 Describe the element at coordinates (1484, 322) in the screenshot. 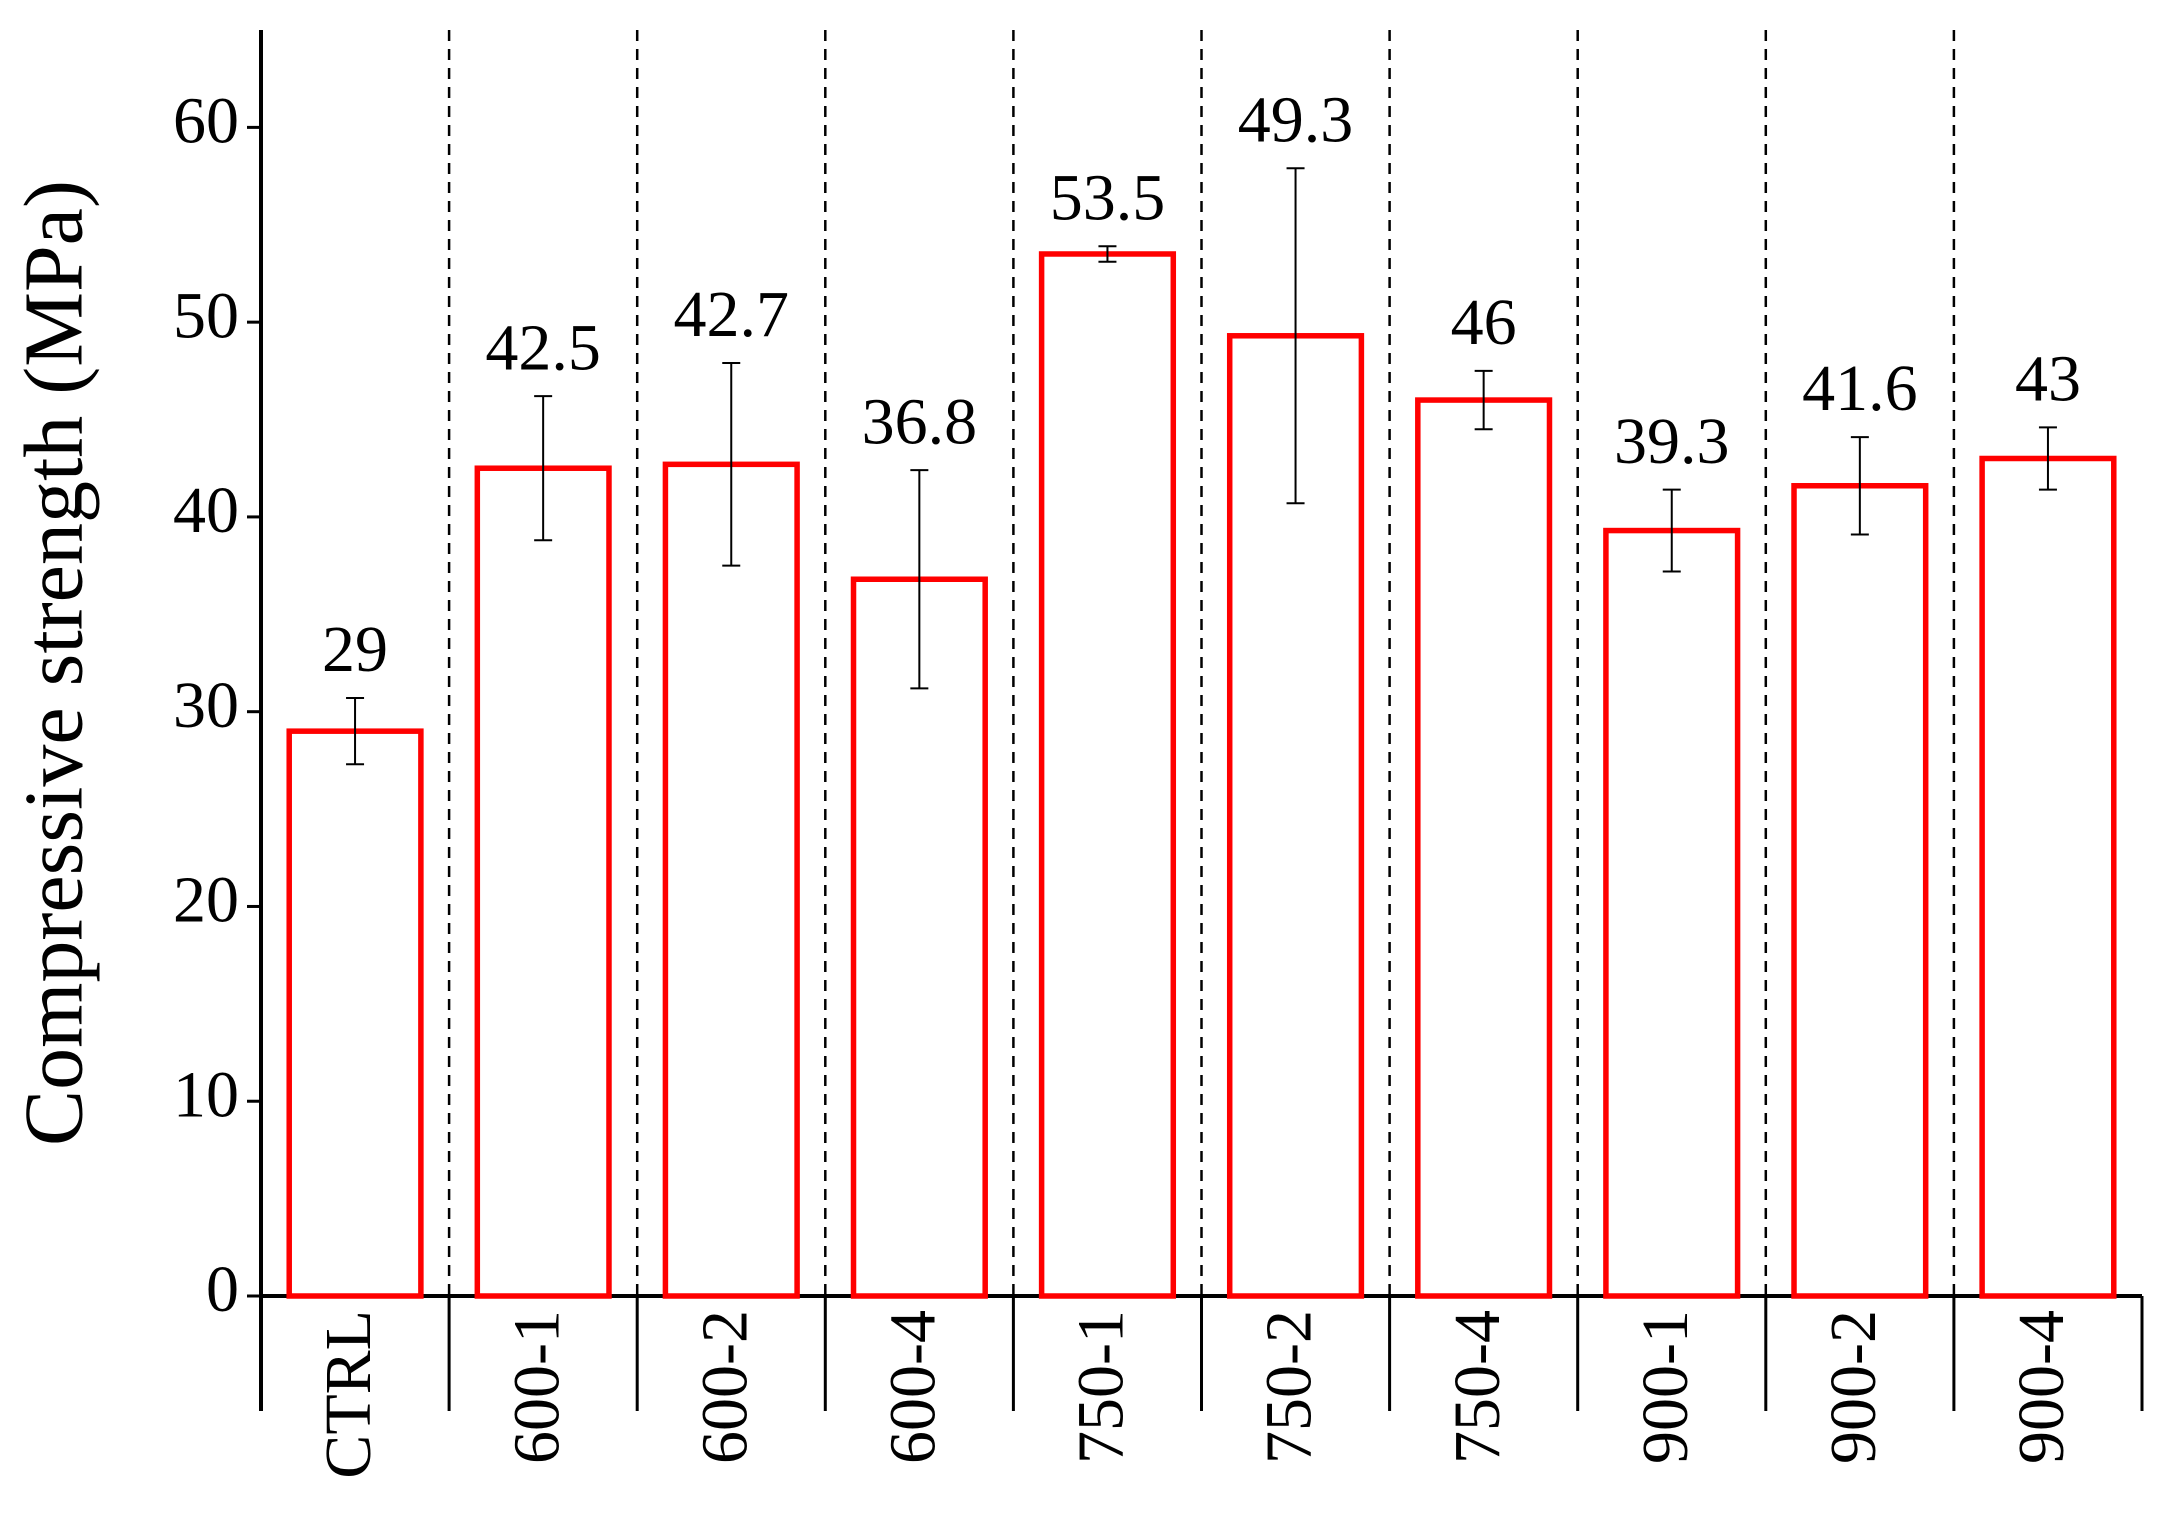

I see `value-label: 46` at that location.